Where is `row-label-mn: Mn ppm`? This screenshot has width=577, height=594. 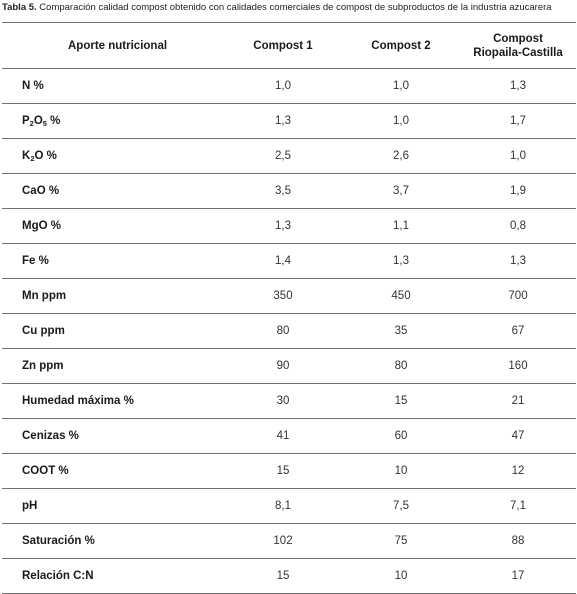
row-label-mn: Mn ppm is located at coordinates (113, 296).